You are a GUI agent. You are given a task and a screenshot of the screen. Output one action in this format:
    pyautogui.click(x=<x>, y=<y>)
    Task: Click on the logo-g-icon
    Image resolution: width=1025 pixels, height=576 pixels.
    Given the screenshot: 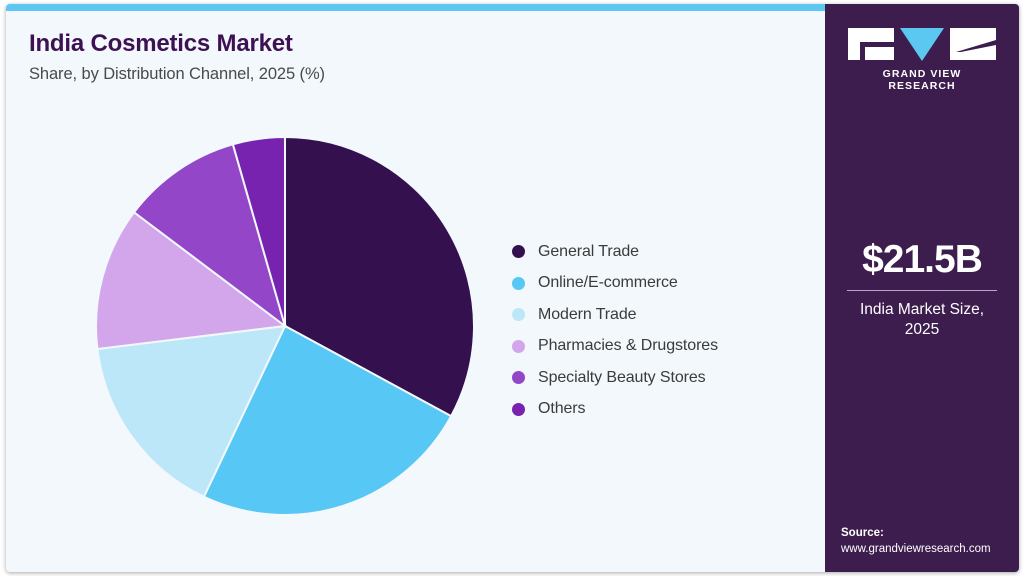 What is the action you would take?
    pyautogui.click(x=871, y=44)
    